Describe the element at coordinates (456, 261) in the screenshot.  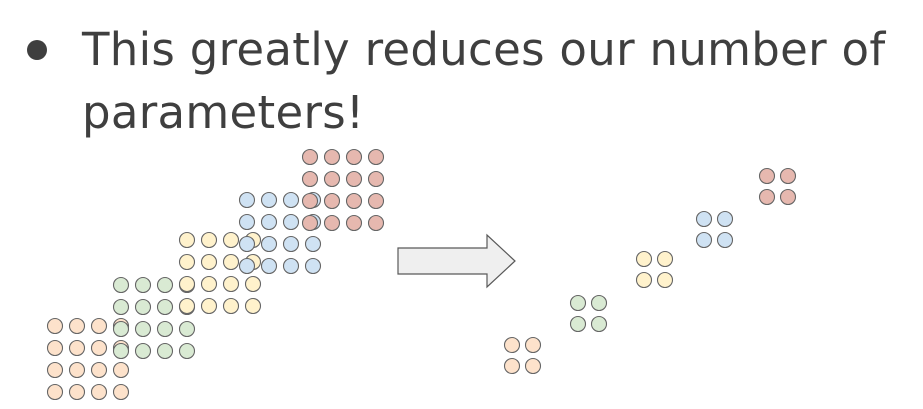
I see `arrow-icon` at that location.